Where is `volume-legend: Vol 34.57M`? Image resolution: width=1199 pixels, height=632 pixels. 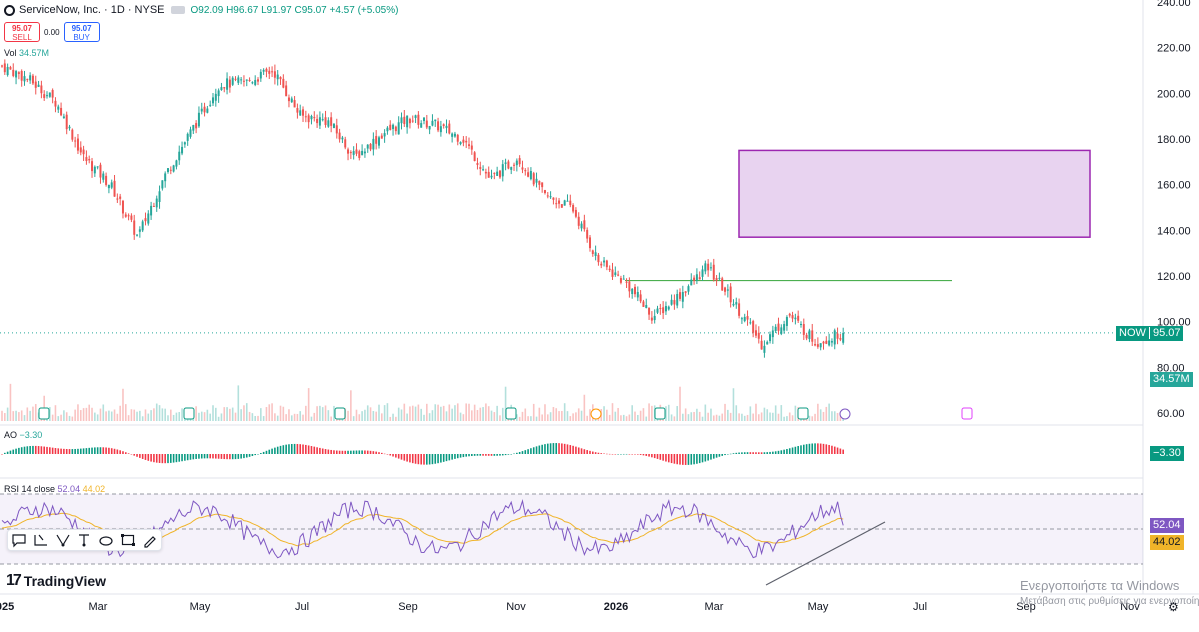
volume-legend: Vol 34.57M is located at coordinates (26, 53).